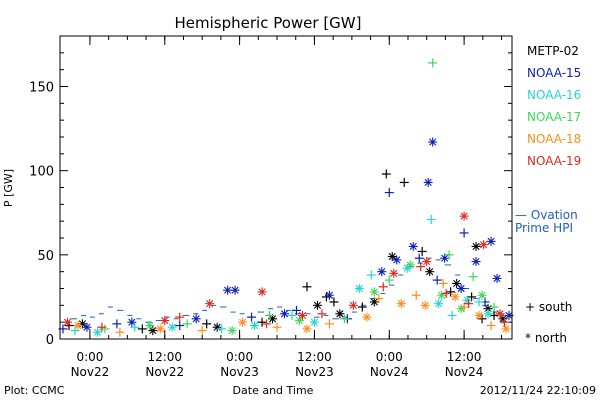  Describe the element at coordinates (553, 51) in the screenshot. I see `legend-entry: METP-02` at that location.